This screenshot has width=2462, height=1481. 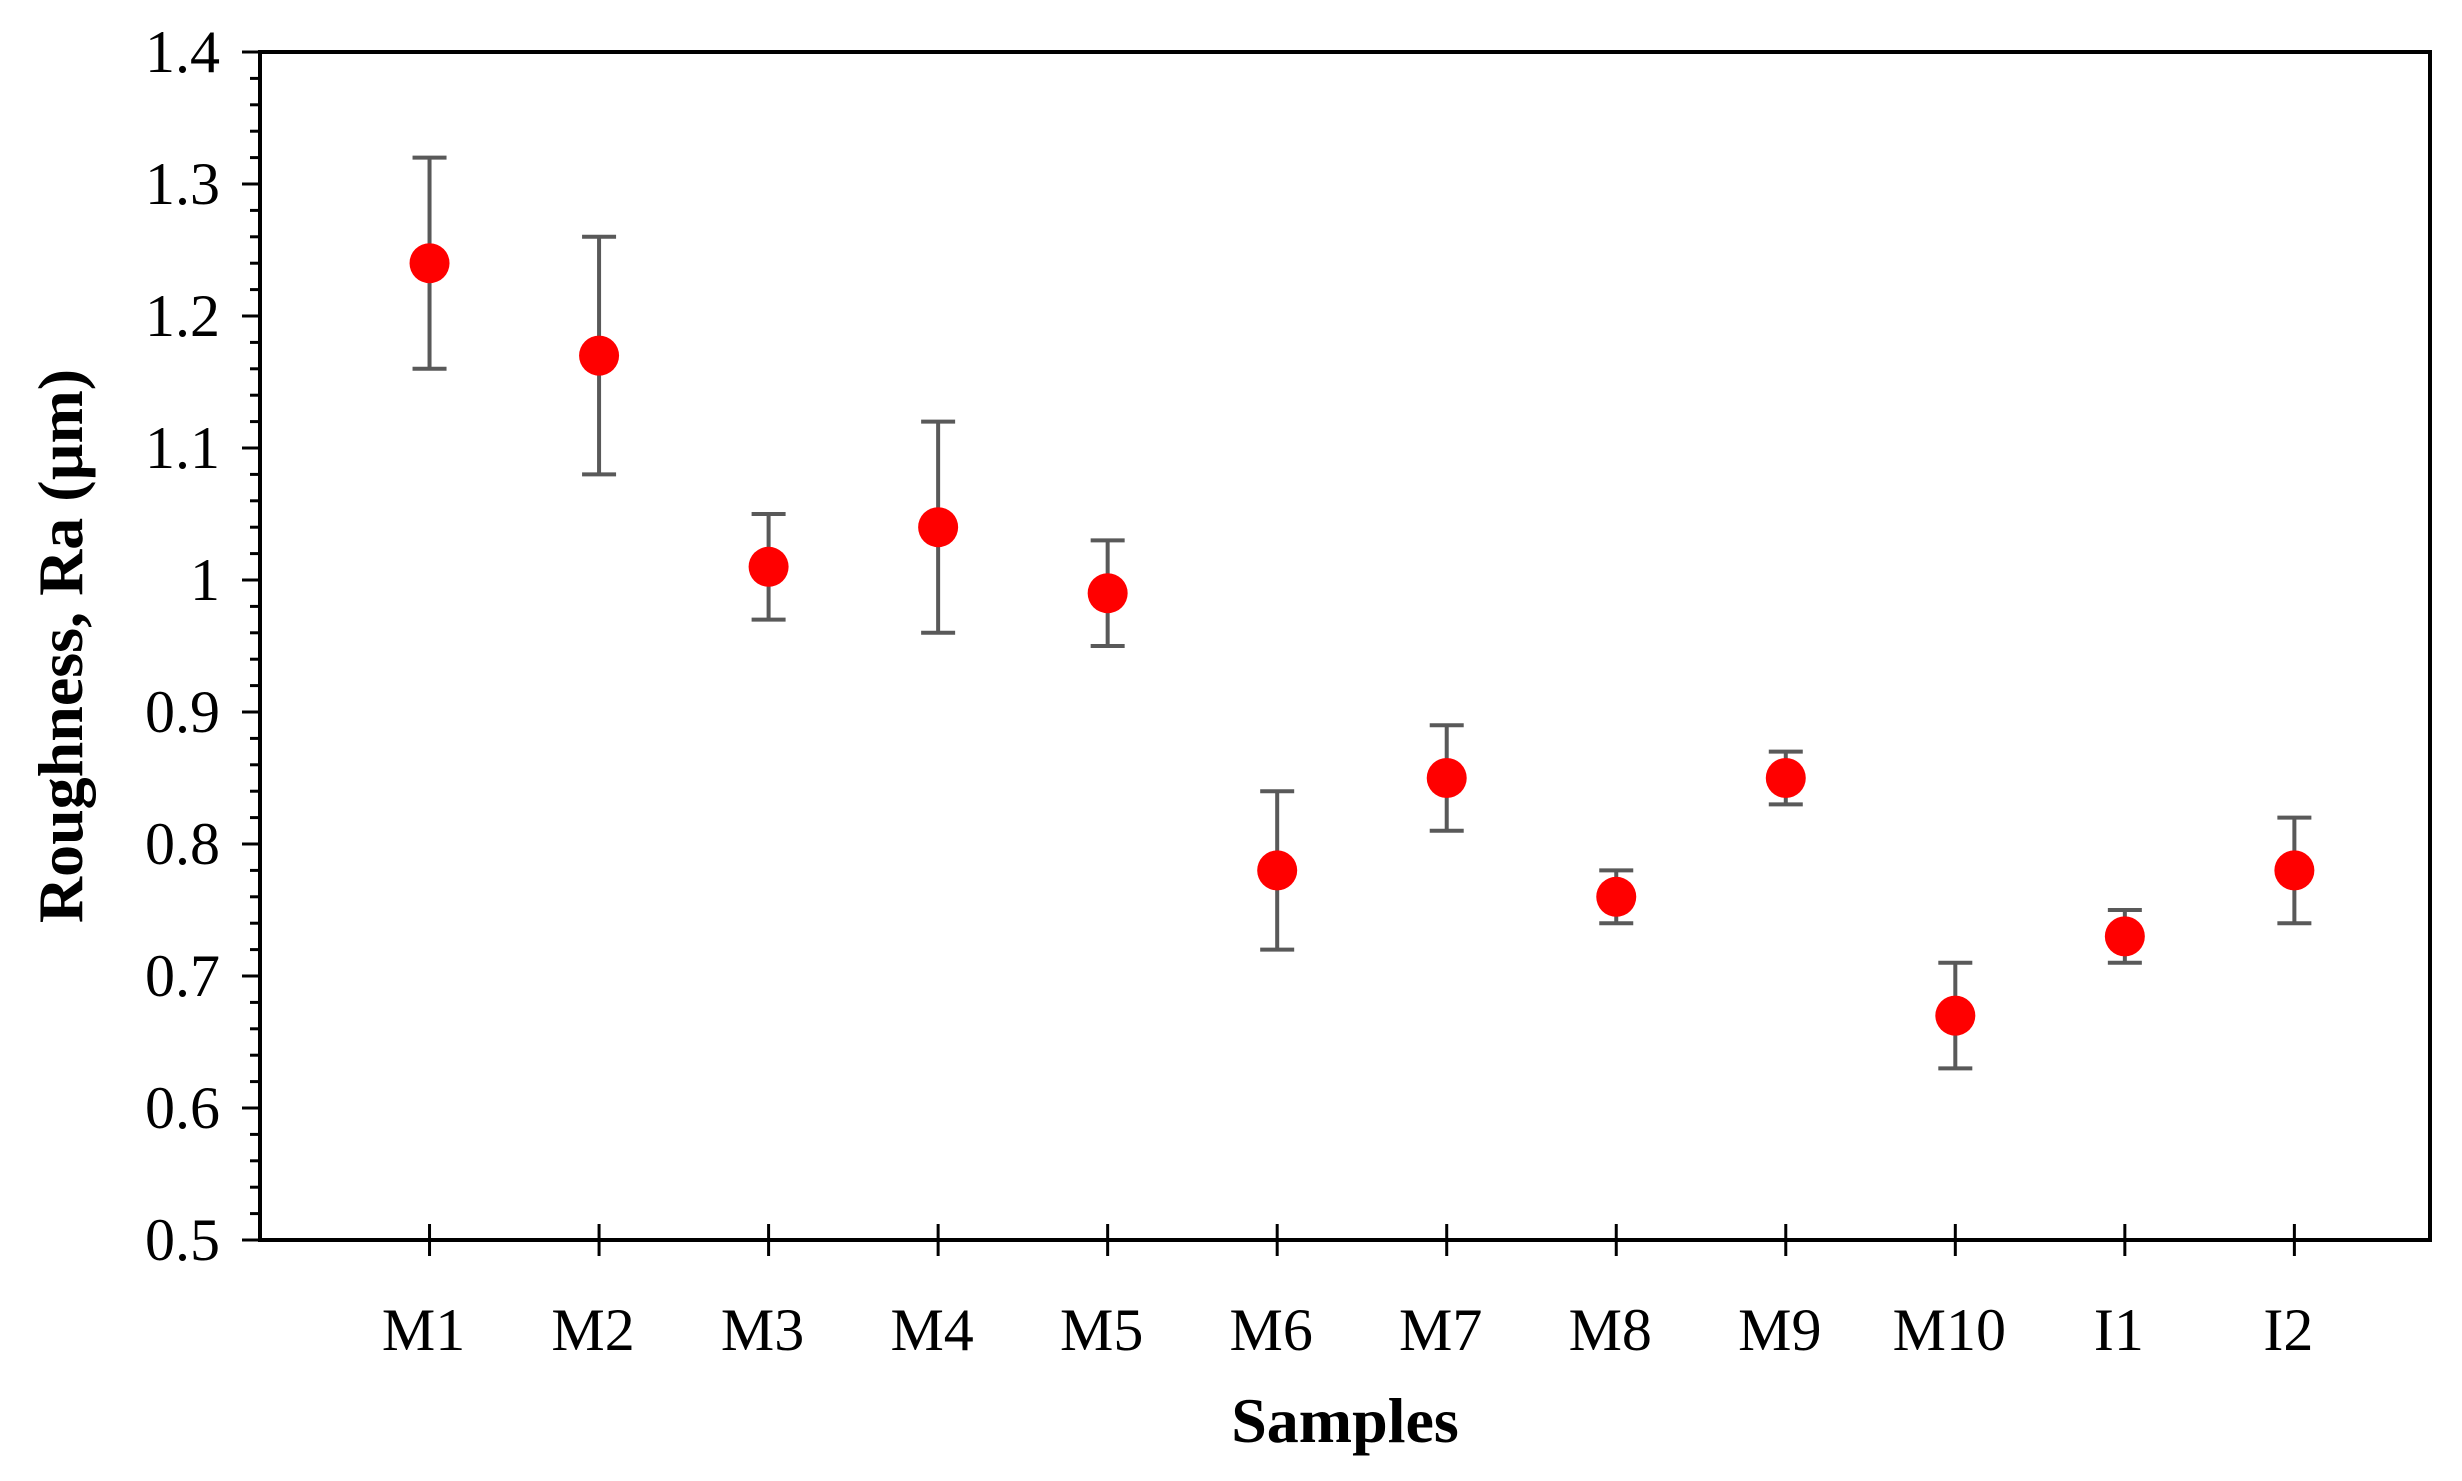 I want to click on y-tick-label: 1.1, so click(x=182, y=448).